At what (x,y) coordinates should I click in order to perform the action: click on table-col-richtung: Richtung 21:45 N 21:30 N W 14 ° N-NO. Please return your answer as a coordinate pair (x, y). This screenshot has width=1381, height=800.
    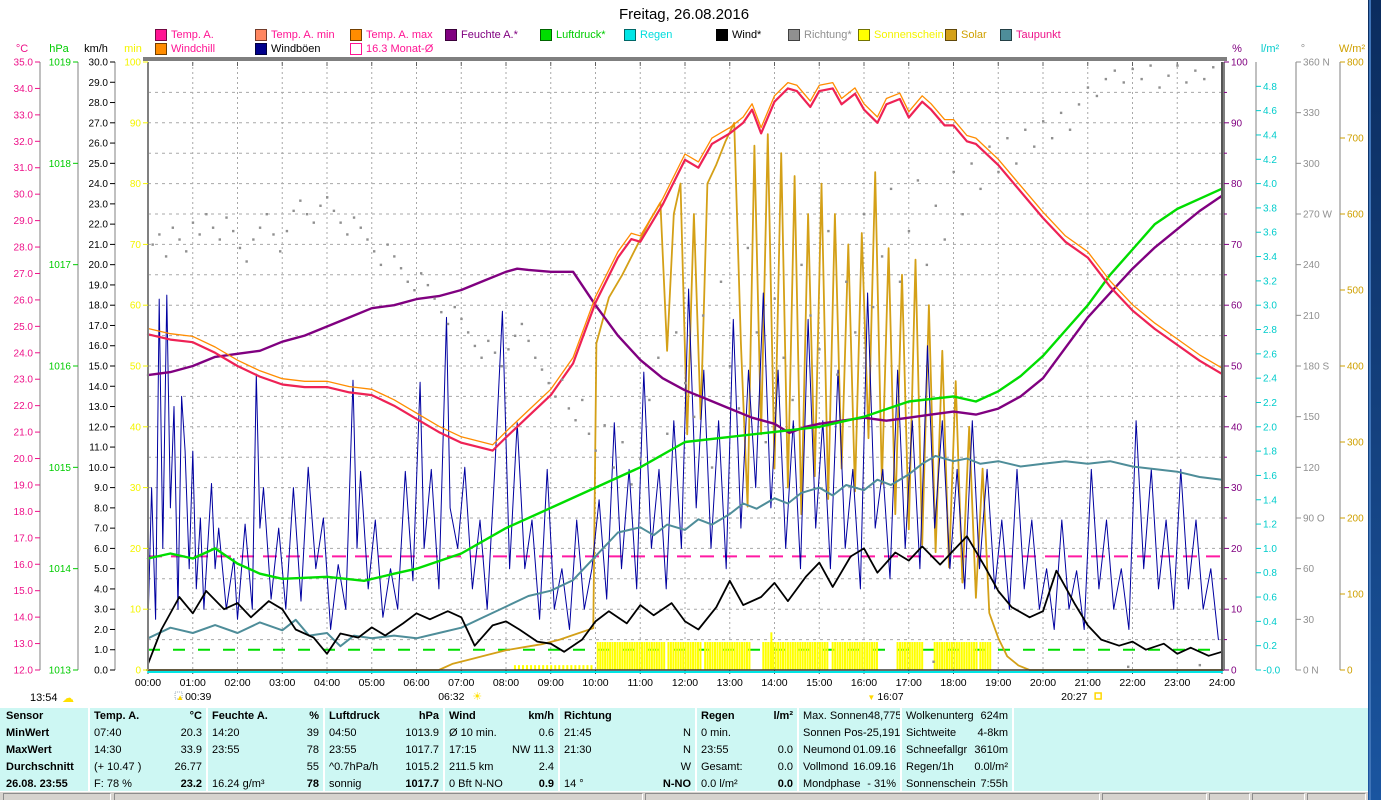
    Looking at the image, I should click on (628, 750).